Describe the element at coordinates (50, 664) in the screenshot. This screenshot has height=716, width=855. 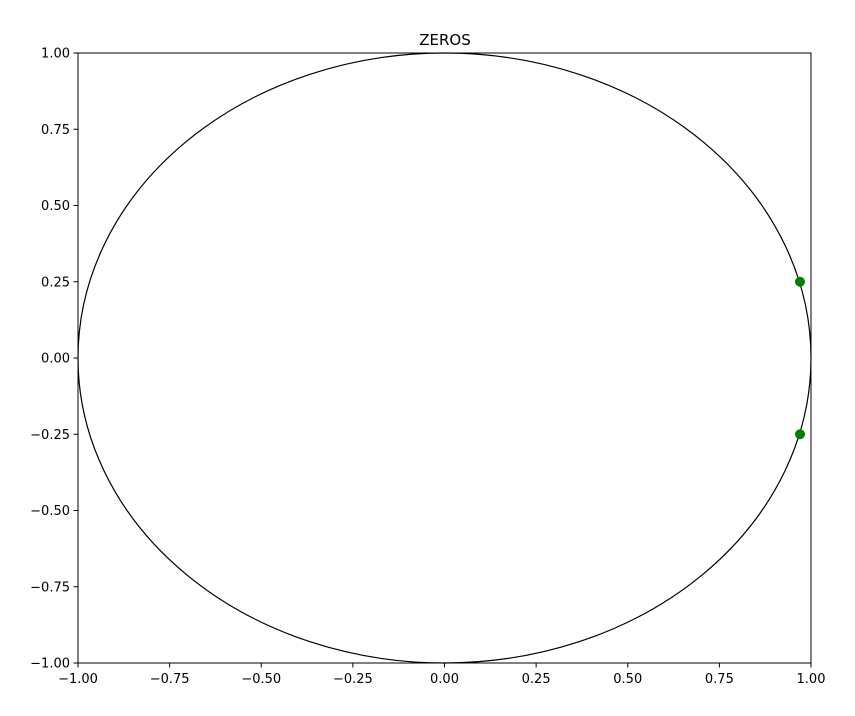
I see `y-tick-label: −1.00` at that location.